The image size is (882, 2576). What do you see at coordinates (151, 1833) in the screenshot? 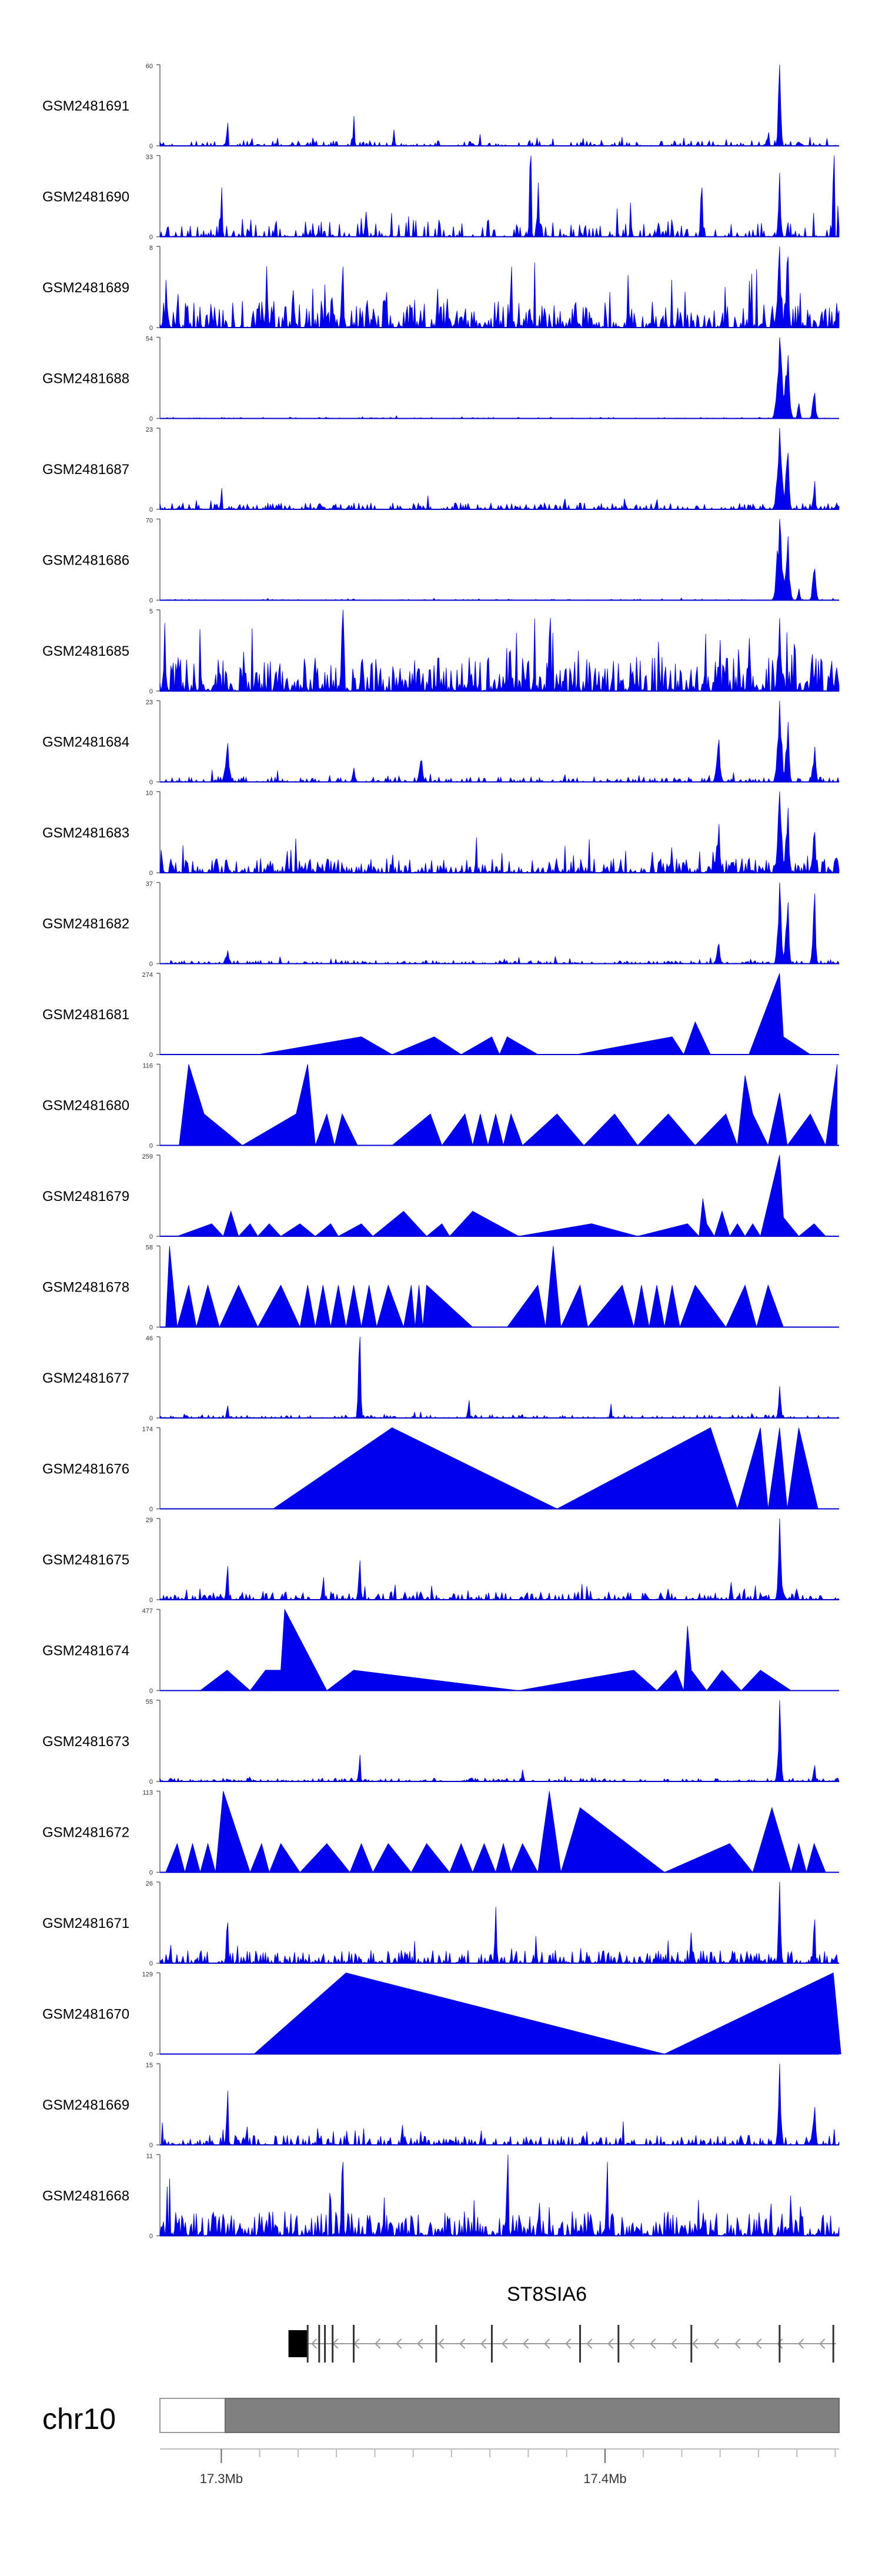
I see `y-axis: 113 0` at bounding box center [151, 1833].